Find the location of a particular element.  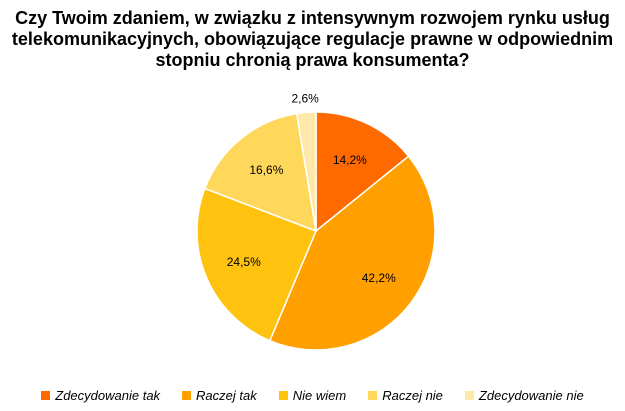

legend-item-4: Raczej nie is located at coordinates (405, 395).